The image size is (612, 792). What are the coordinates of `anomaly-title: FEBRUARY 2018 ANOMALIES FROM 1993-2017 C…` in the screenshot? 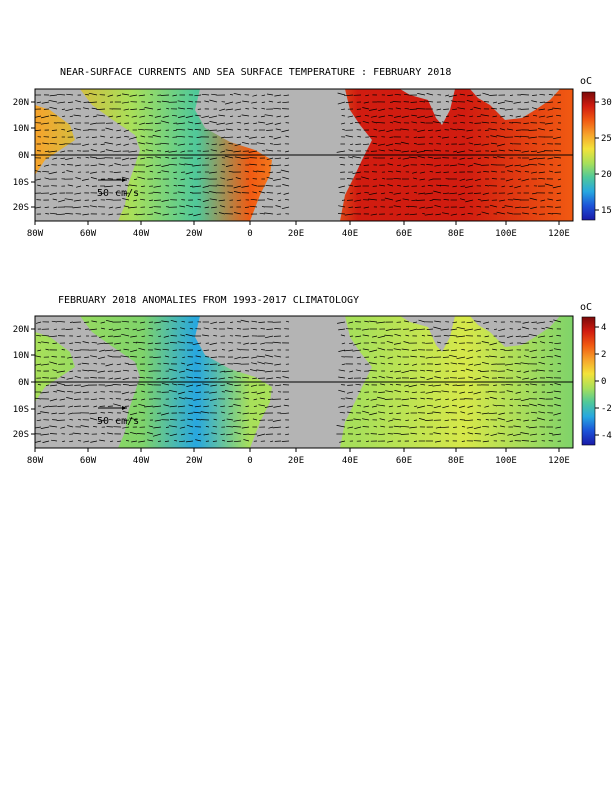 It's located at (208, 300).